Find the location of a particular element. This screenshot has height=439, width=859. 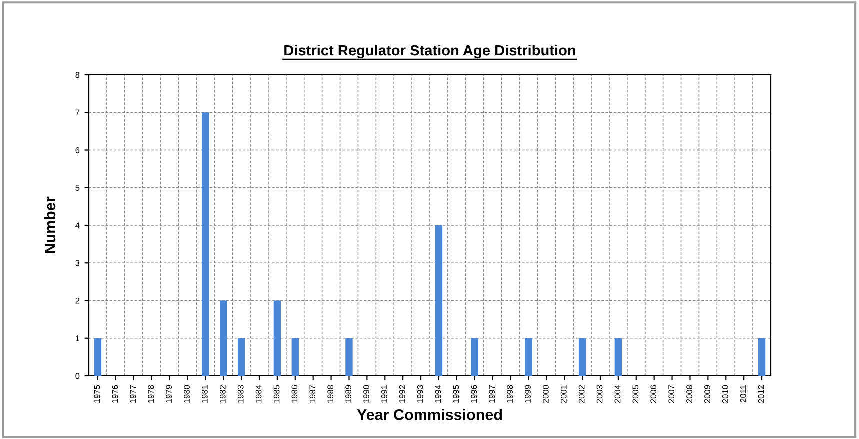

x-tick-label: 2010 is located at coordinates (725, 394).